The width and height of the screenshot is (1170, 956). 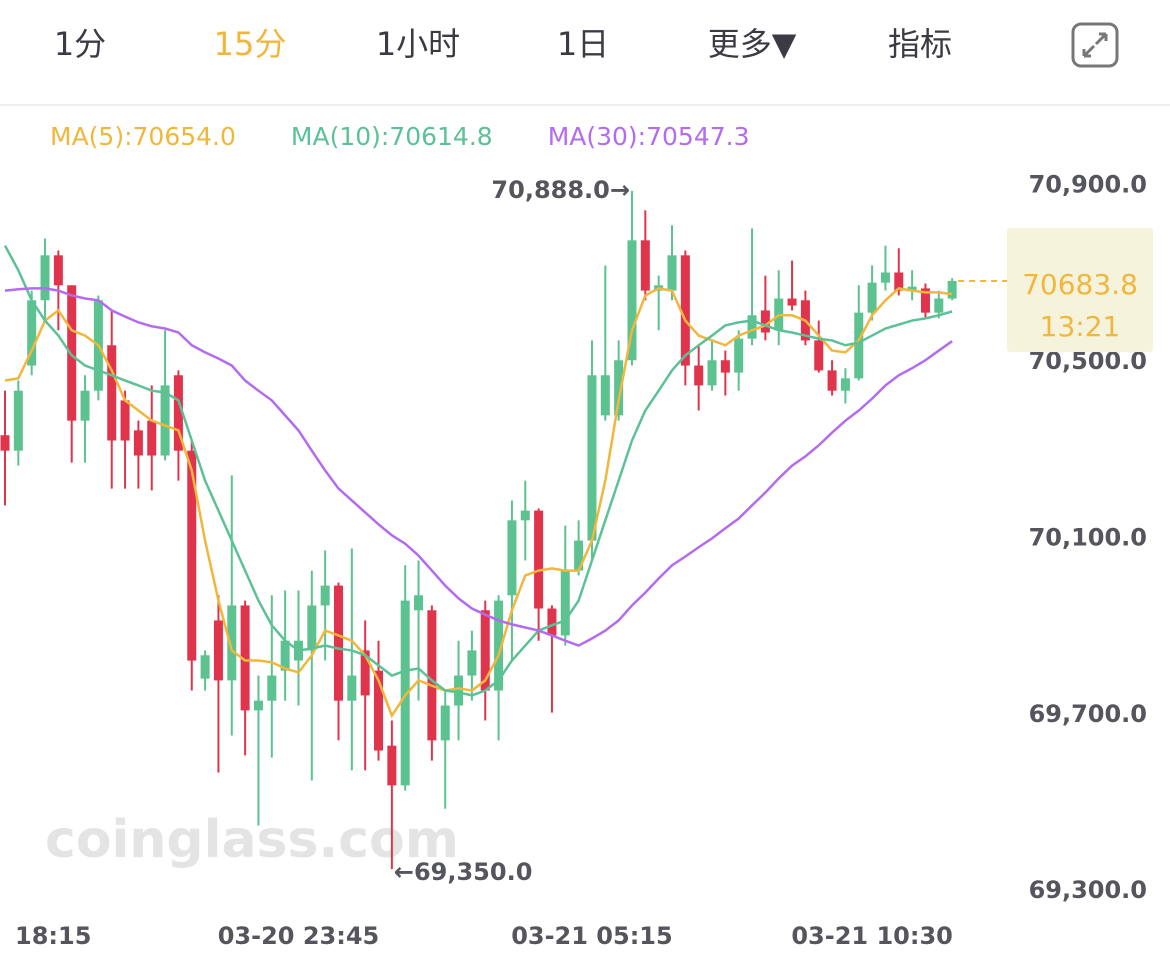 I want to click on legend-entry: MA(30):70547.3, so click(x=649, y=136).